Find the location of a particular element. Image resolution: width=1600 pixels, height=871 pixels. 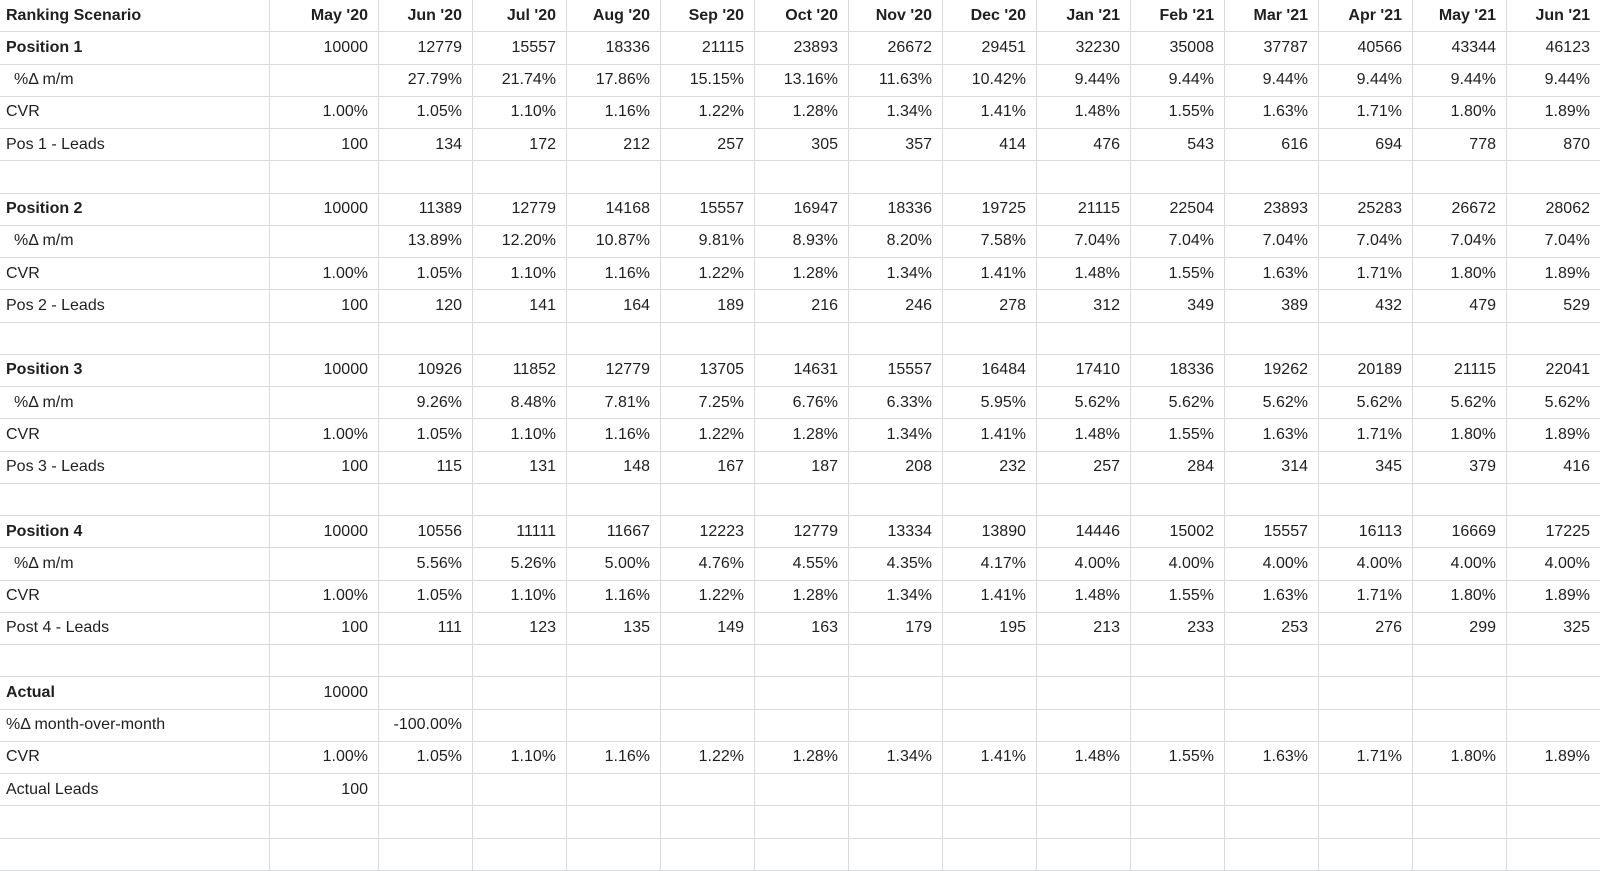

cell: 21115 is located at coordinates (1084, 209).